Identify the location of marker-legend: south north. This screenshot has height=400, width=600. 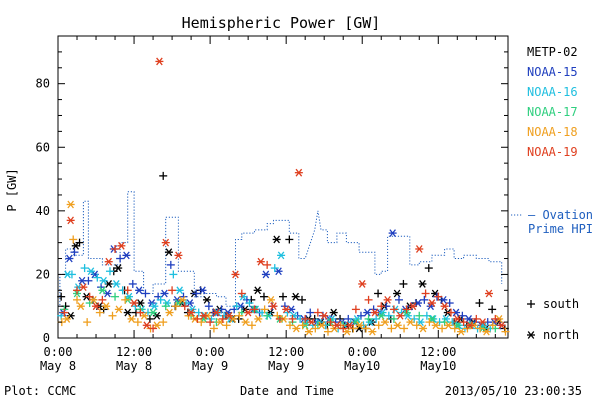
(553, 319).